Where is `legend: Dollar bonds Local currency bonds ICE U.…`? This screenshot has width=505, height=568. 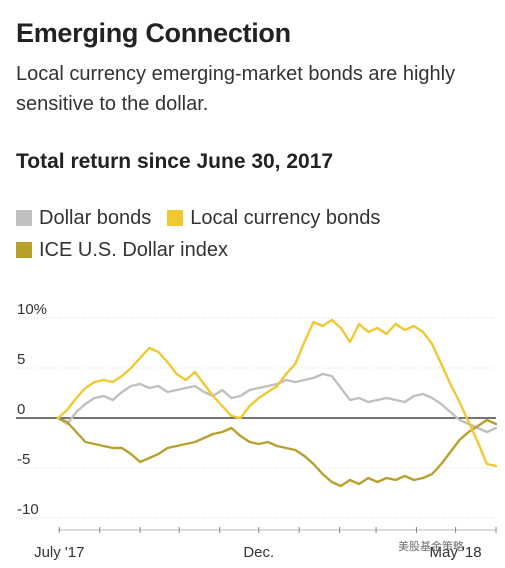
legend: Dollar bonds Local currency bonds ICE U.… is located at coordinates (256, 235).